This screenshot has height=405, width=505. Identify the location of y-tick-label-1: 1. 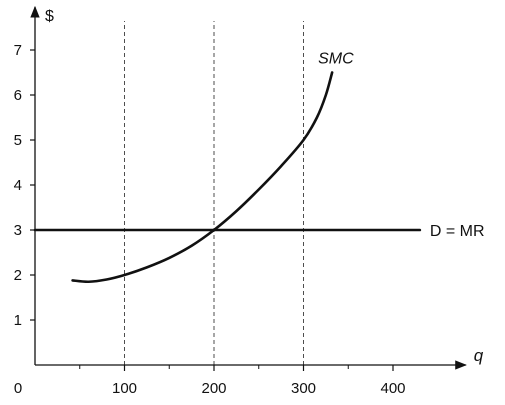
(18, 320).